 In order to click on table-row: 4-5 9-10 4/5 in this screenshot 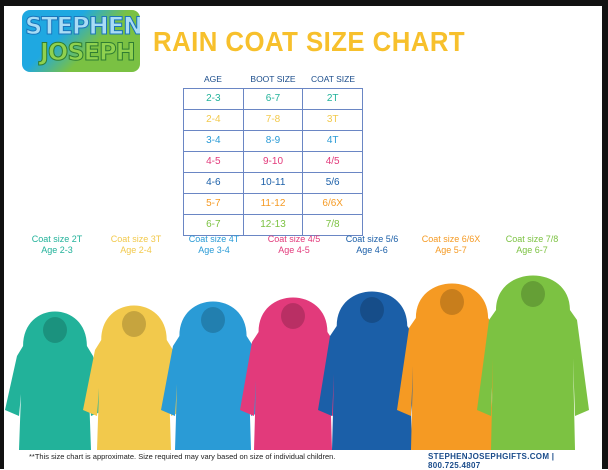, I will do `click(273, 161)`.